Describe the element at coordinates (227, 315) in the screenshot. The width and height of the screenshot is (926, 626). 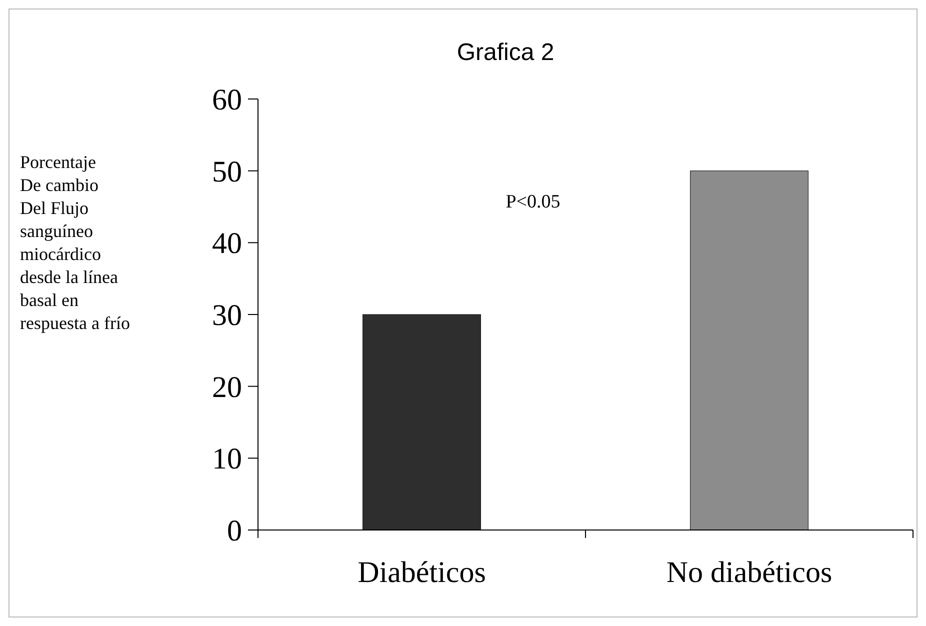
I see `y-tick-label: 30` at that location.